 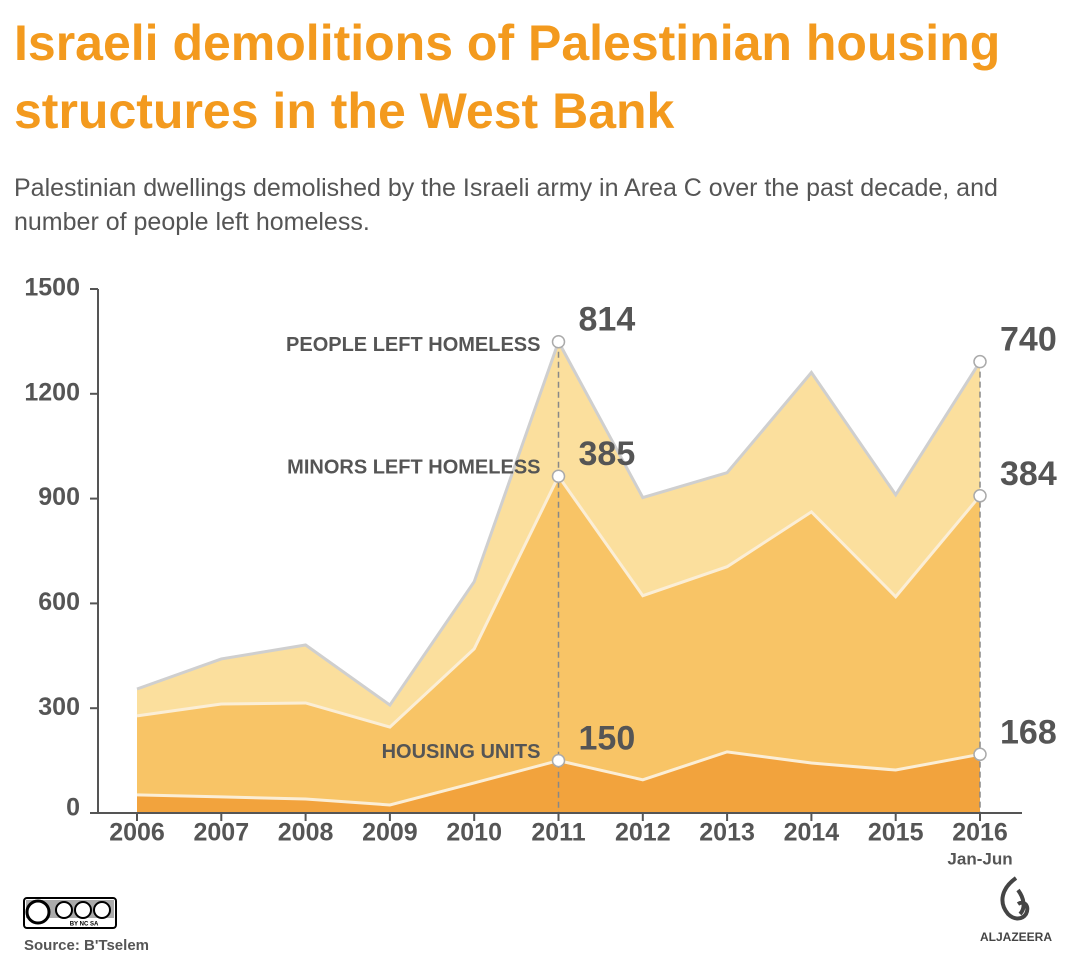 What do you see at coordinates (1028, 732) in the screenshot?
I see `data-label: 168` at bounding box center [1028, 732].